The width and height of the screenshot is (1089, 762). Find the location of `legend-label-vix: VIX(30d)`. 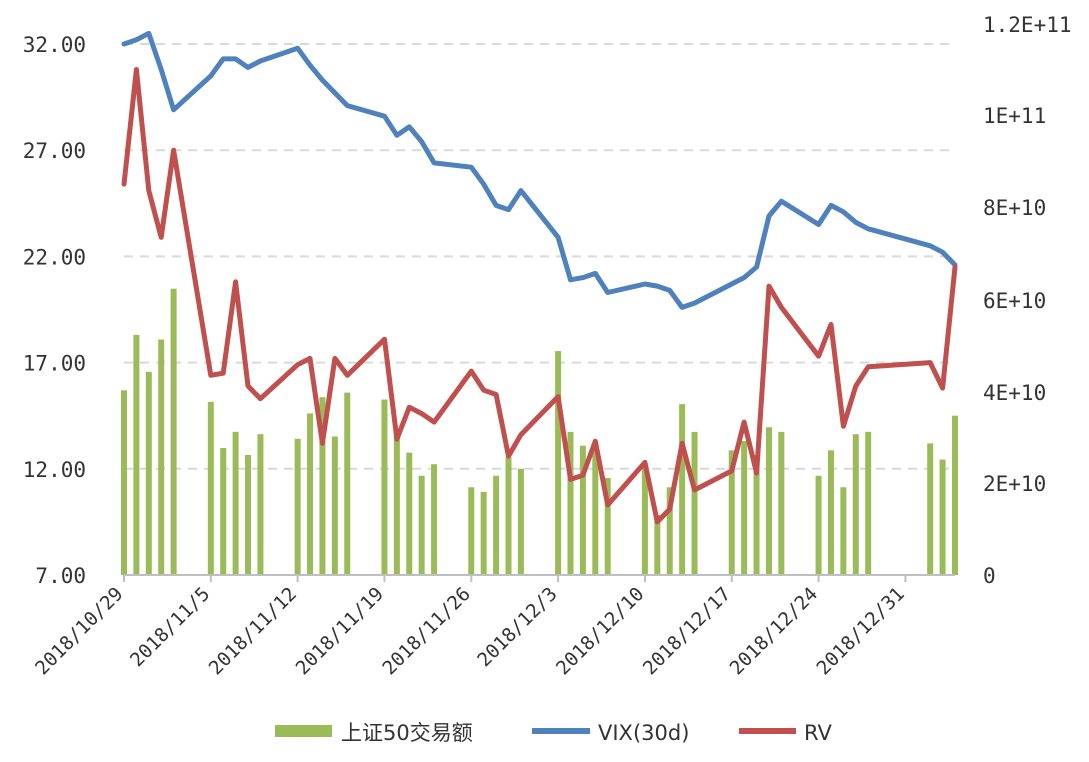

legend-label-vix: VIX(30d) is located at coordinates (643, 733).